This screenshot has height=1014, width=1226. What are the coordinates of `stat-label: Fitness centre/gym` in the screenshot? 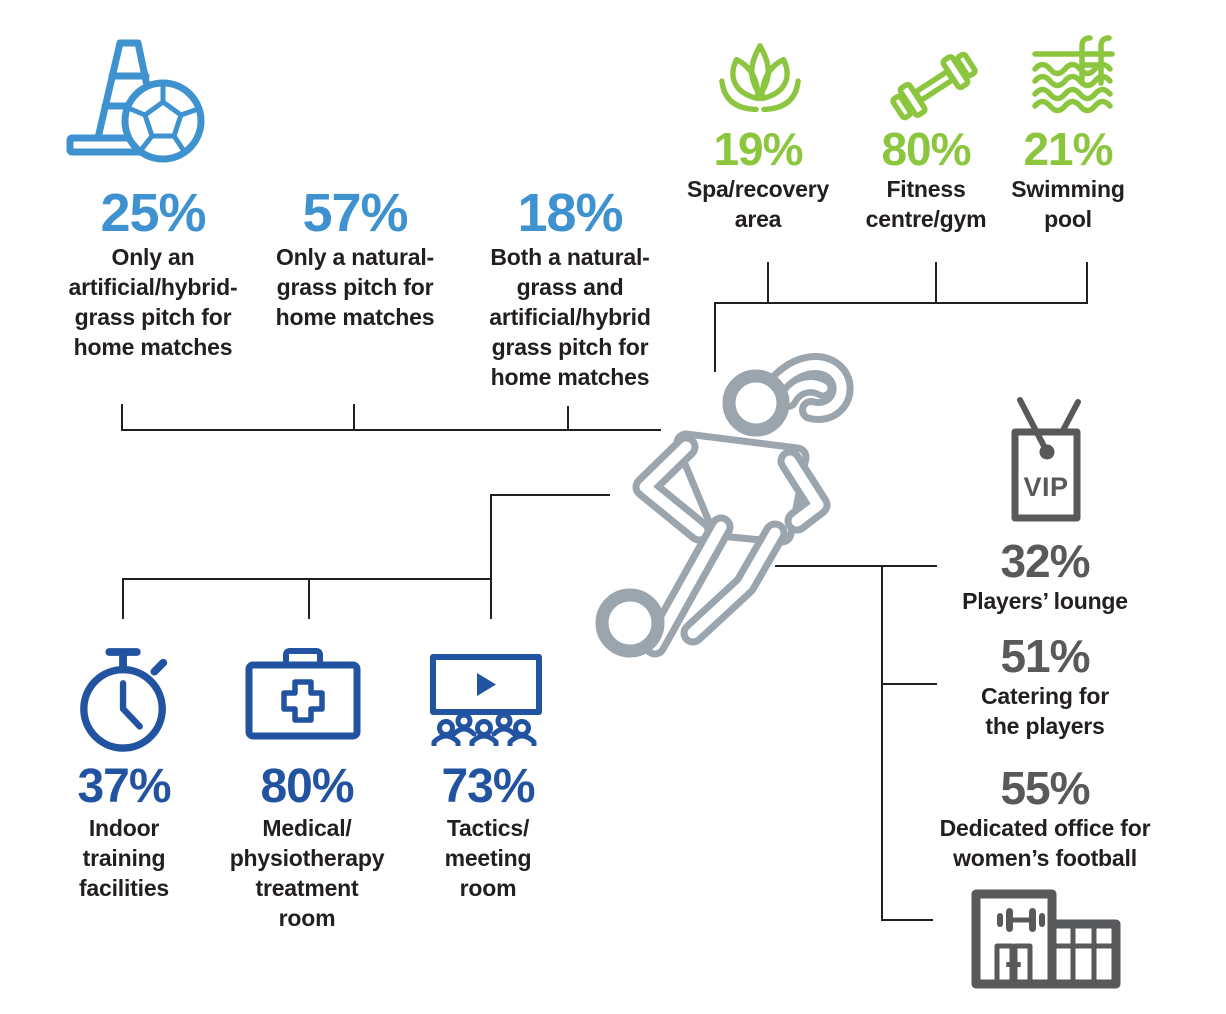 It's located at (926, 204).